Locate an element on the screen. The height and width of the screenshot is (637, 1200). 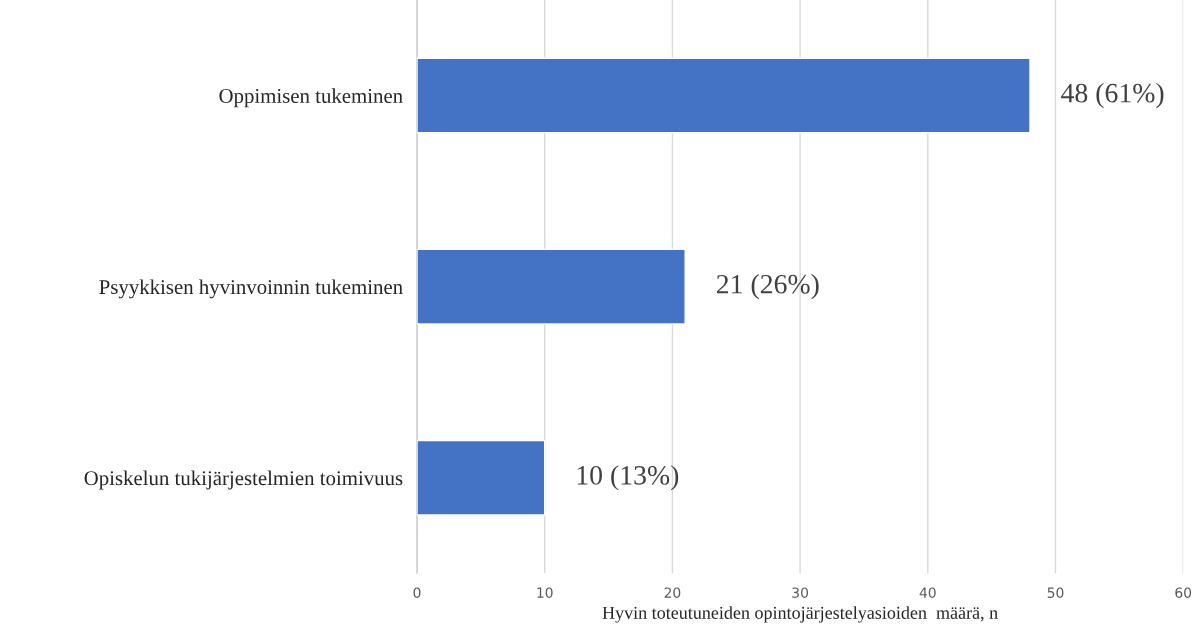
y-tick-label: Psyykkisen hyvinvoinnin tukeminen is located at coordinates (251, 289).